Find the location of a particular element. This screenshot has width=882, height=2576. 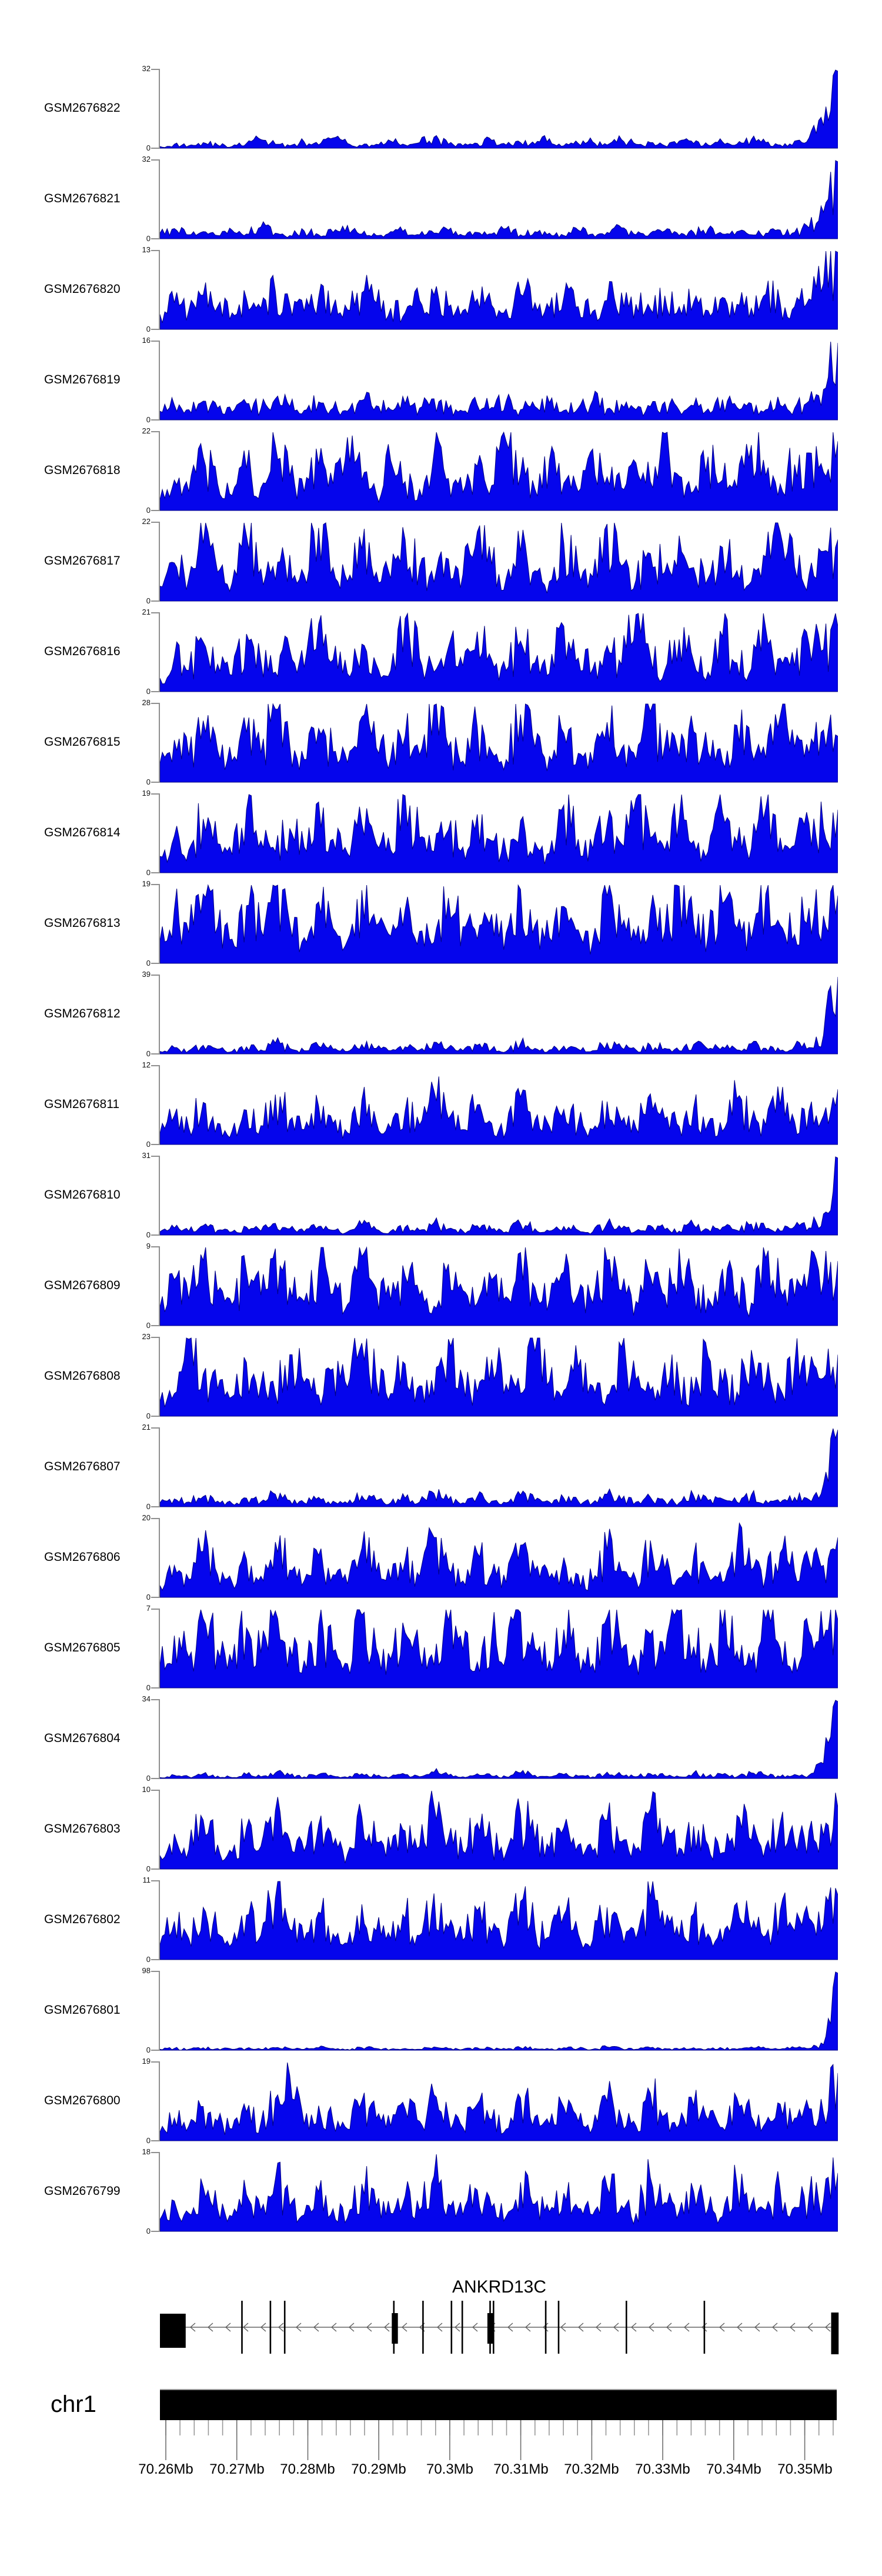

track-ymax-label: 32 is located at coordinates (146, 159).